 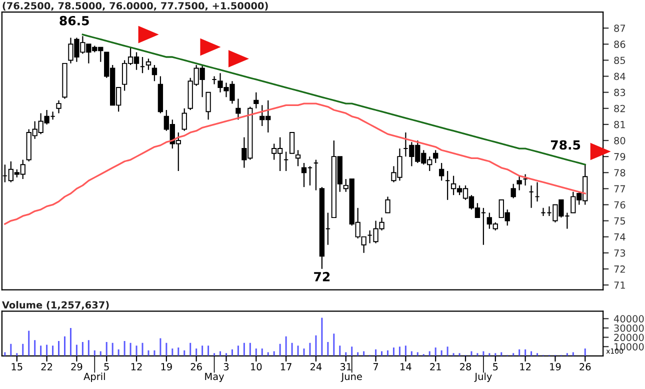 What do you see at coordinates (620, 60) in the screenshot?
I see `y-tick-label: 85` at bounding box center [620, 60].